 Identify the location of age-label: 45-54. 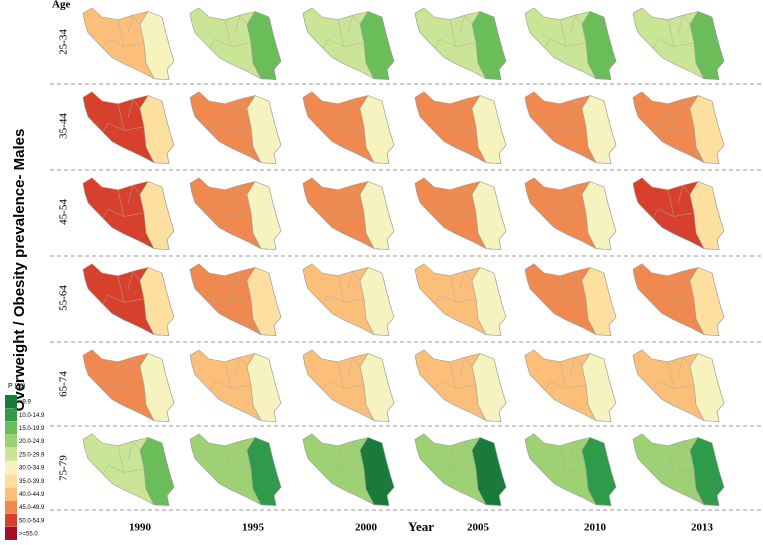
(64, 212).